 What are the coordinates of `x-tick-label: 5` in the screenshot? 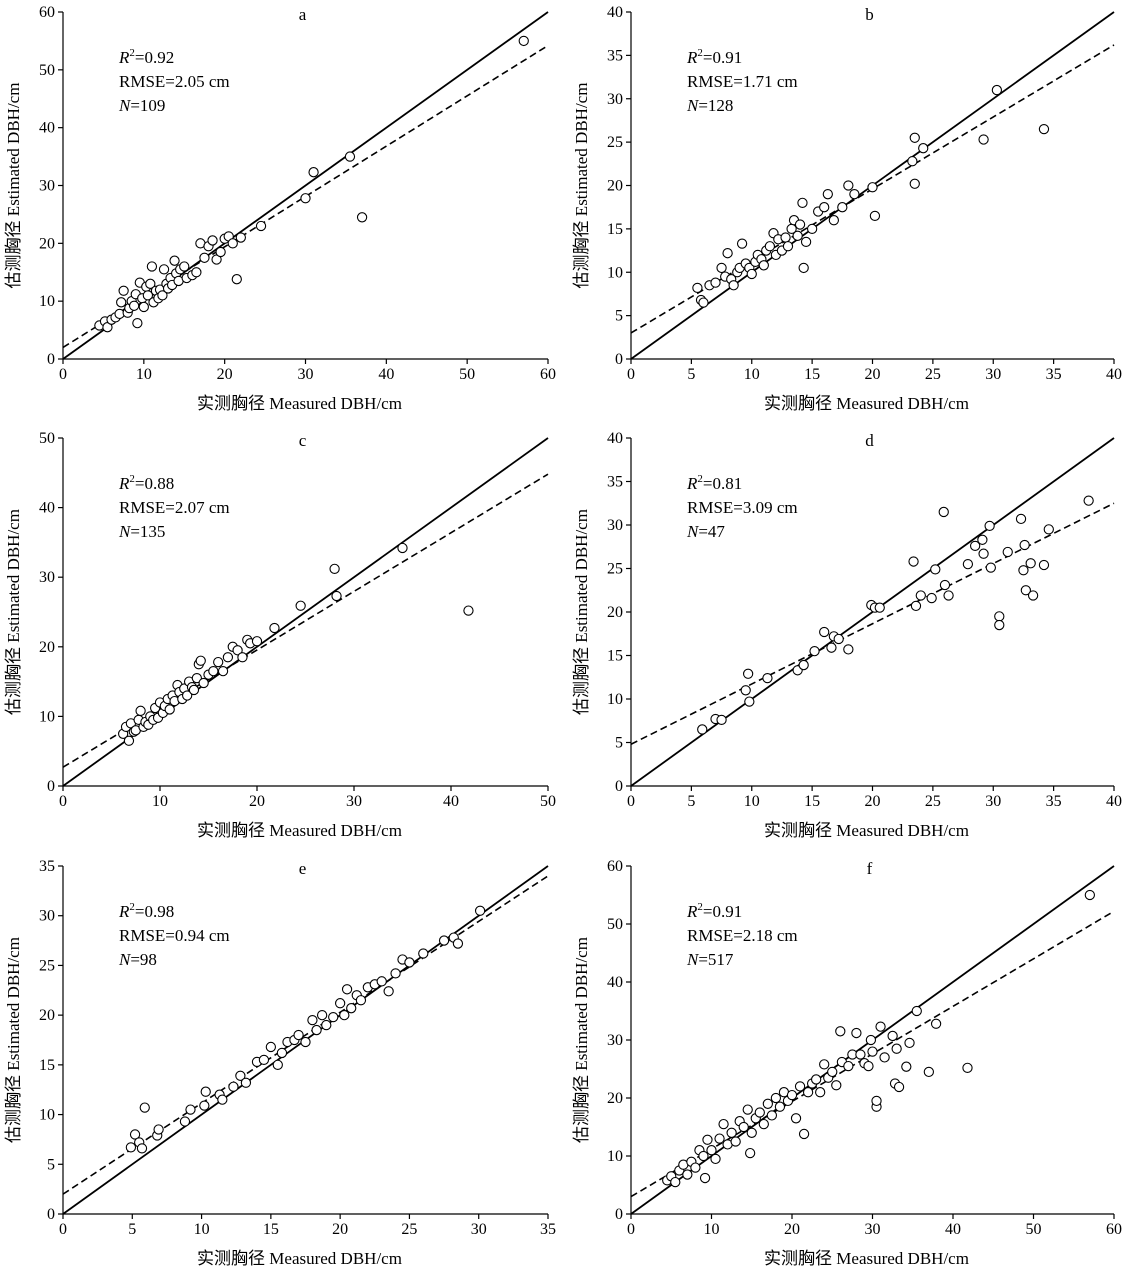 It's located at (691, 374).